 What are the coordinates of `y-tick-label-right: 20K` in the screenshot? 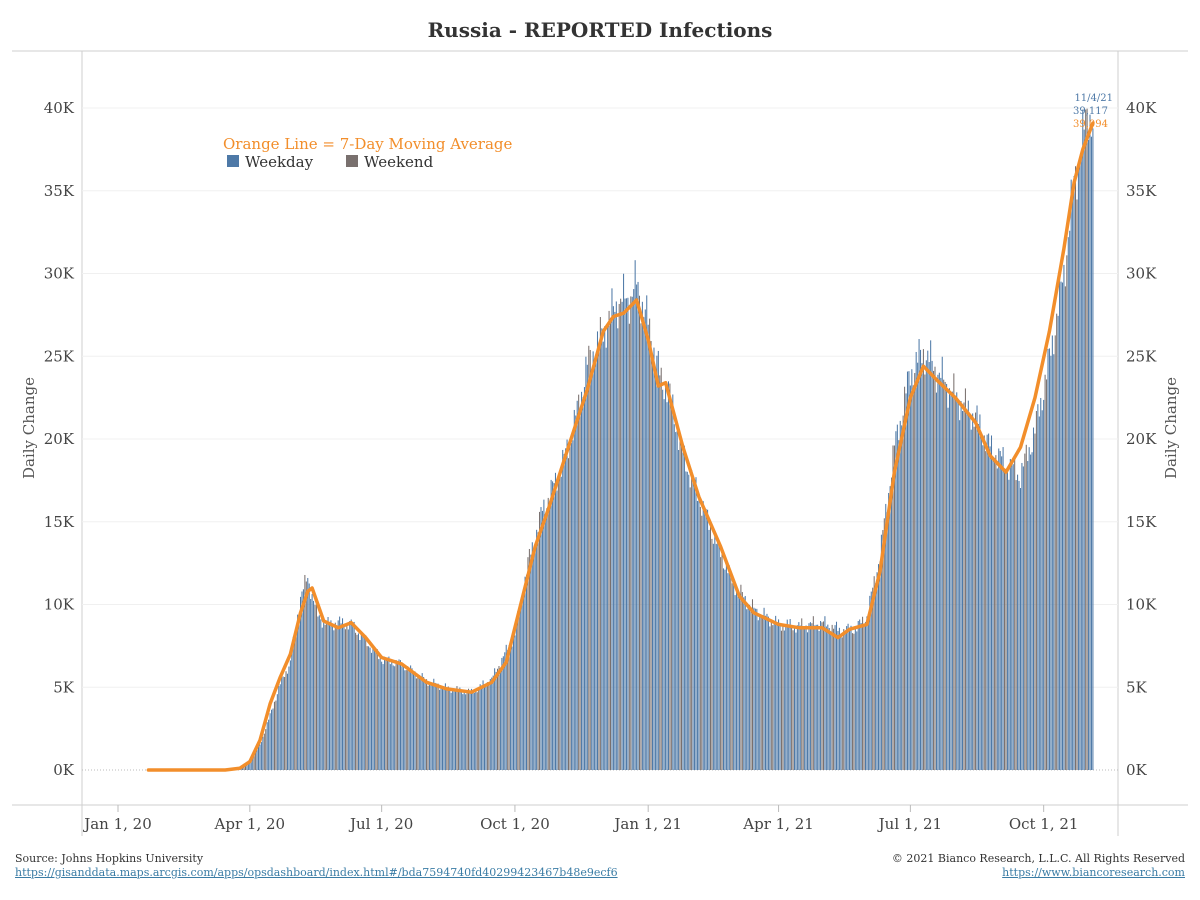 It's located at (1141, 439).